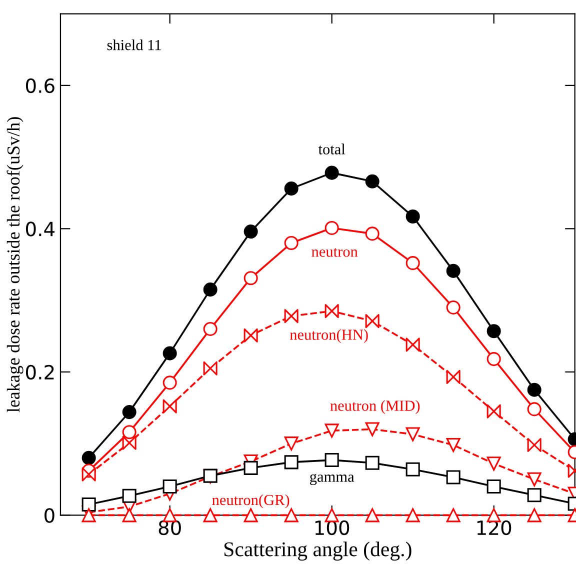  Describe the element at coordinates (251, 501) in the screenshot. I see `series-label: neutron(GR)` at that location.